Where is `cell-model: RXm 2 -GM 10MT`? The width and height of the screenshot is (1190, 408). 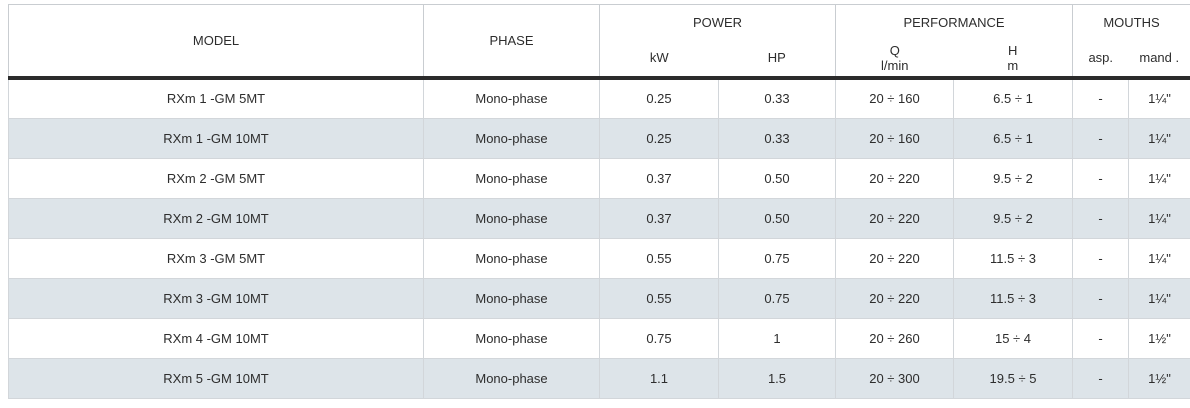
cell-model: RXm 2 -GM 10MT is located at coordinates (216, 218).